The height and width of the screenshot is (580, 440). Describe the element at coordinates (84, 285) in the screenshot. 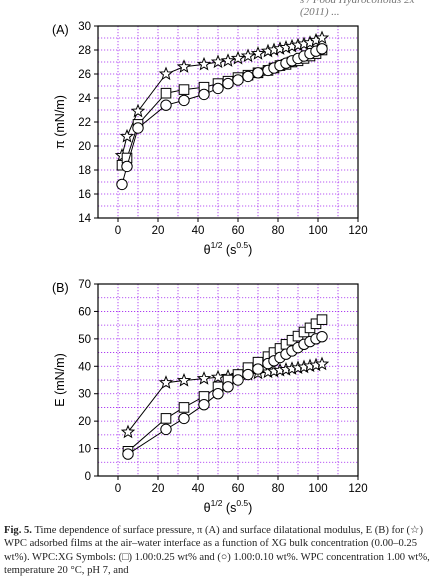

I see `y-tick-label: 70` at that location.